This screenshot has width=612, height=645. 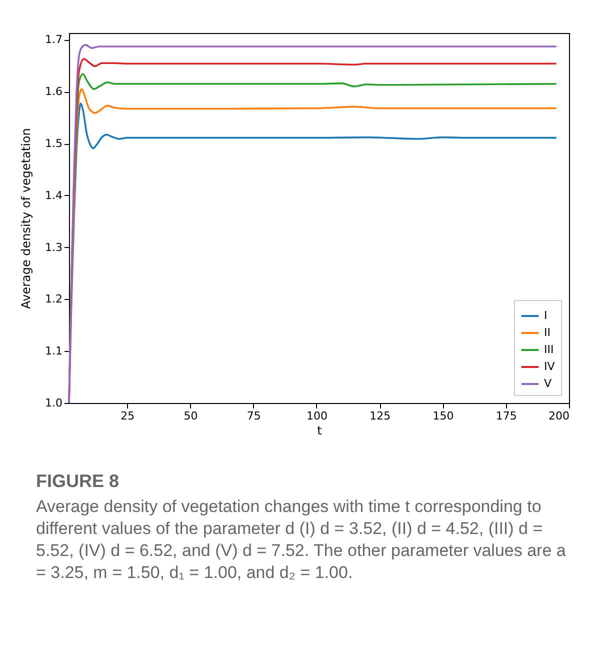 What do you see at coordinates (546, 315) in the screenshot?
I see `legend-label: I` at bounding box center [546, 315].